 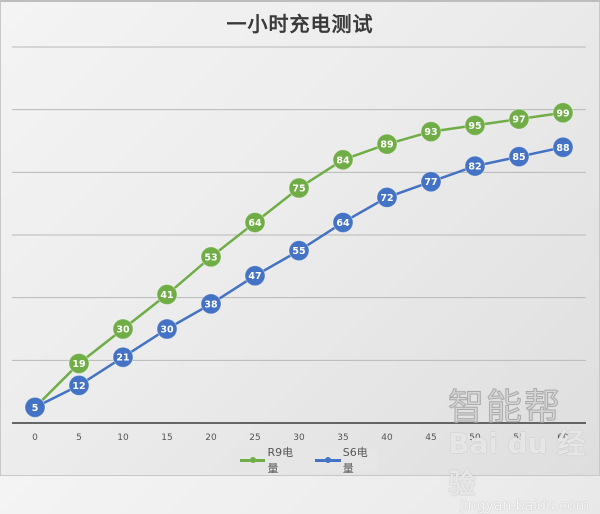 I want to click on x-tick-label: 40, so click(x=387, y=438).